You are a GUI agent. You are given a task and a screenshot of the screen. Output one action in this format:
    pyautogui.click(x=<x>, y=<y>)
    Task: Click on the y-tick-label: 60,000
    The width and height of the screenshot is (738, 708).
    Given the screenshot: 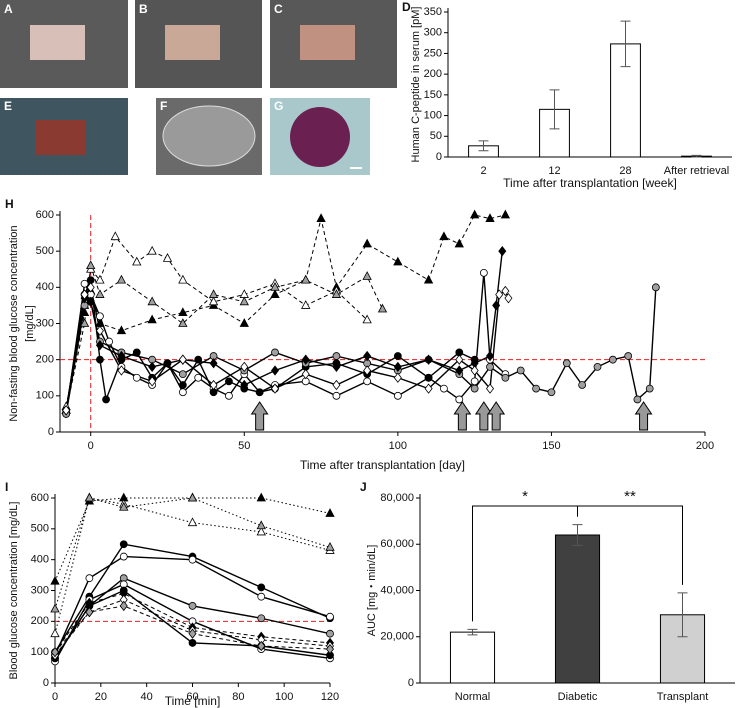 What is the action you would take?
    pyautogui.click(x=397, y=544)
    